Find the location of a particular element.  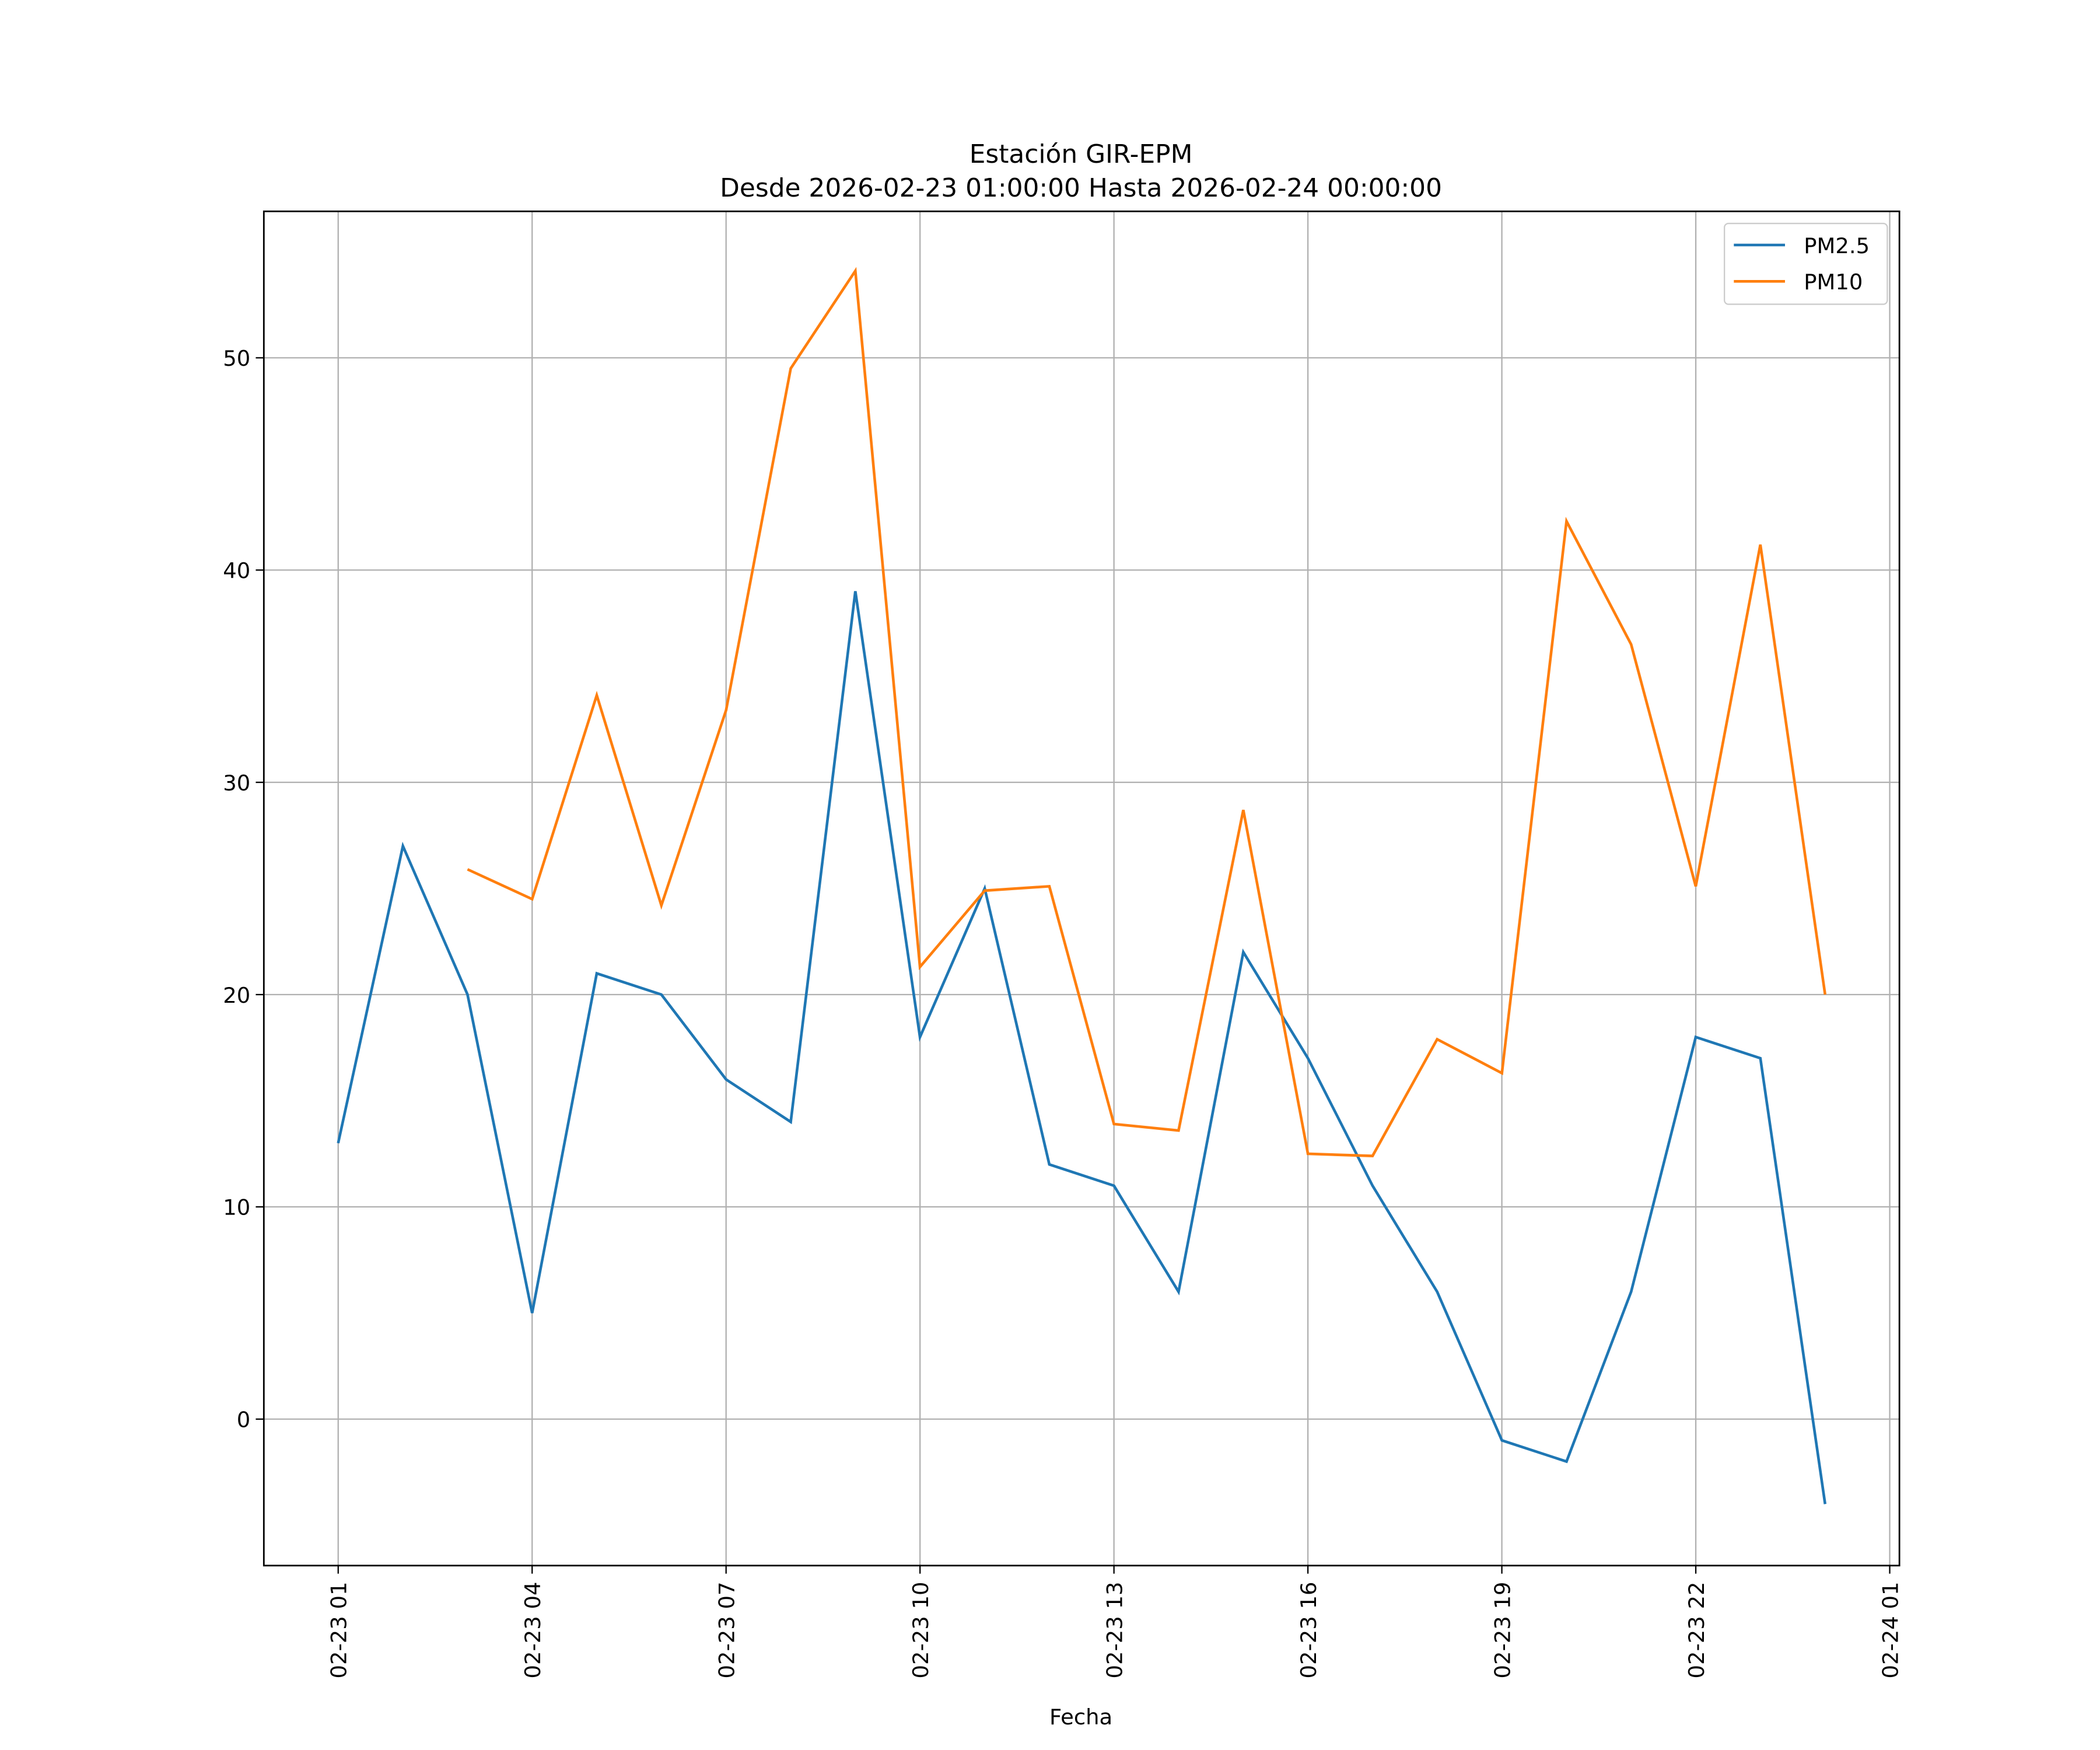

legend-label: PM2.5 is located at coordinates (1837, 245).